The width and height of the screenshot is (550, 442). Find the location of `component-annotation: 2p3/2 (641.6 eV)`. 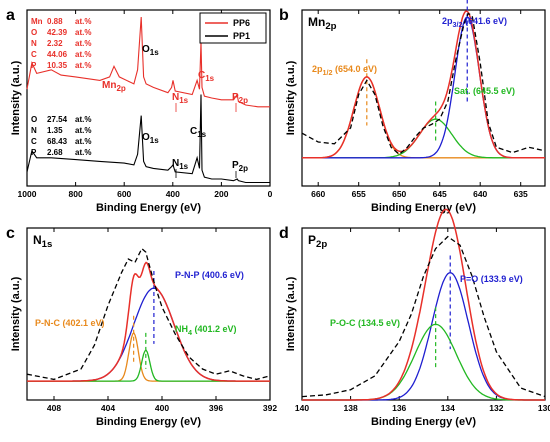

component-annotation: 2p3/2 (641.6 eV) is located at coordinates (474, 22).